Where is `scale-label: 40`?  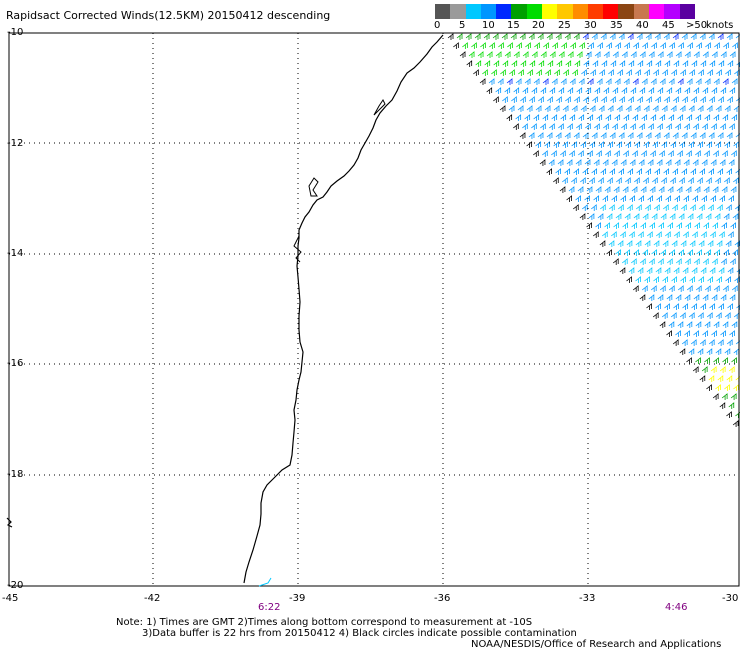 scale-label: 40 is located at coordinates (642, 25).